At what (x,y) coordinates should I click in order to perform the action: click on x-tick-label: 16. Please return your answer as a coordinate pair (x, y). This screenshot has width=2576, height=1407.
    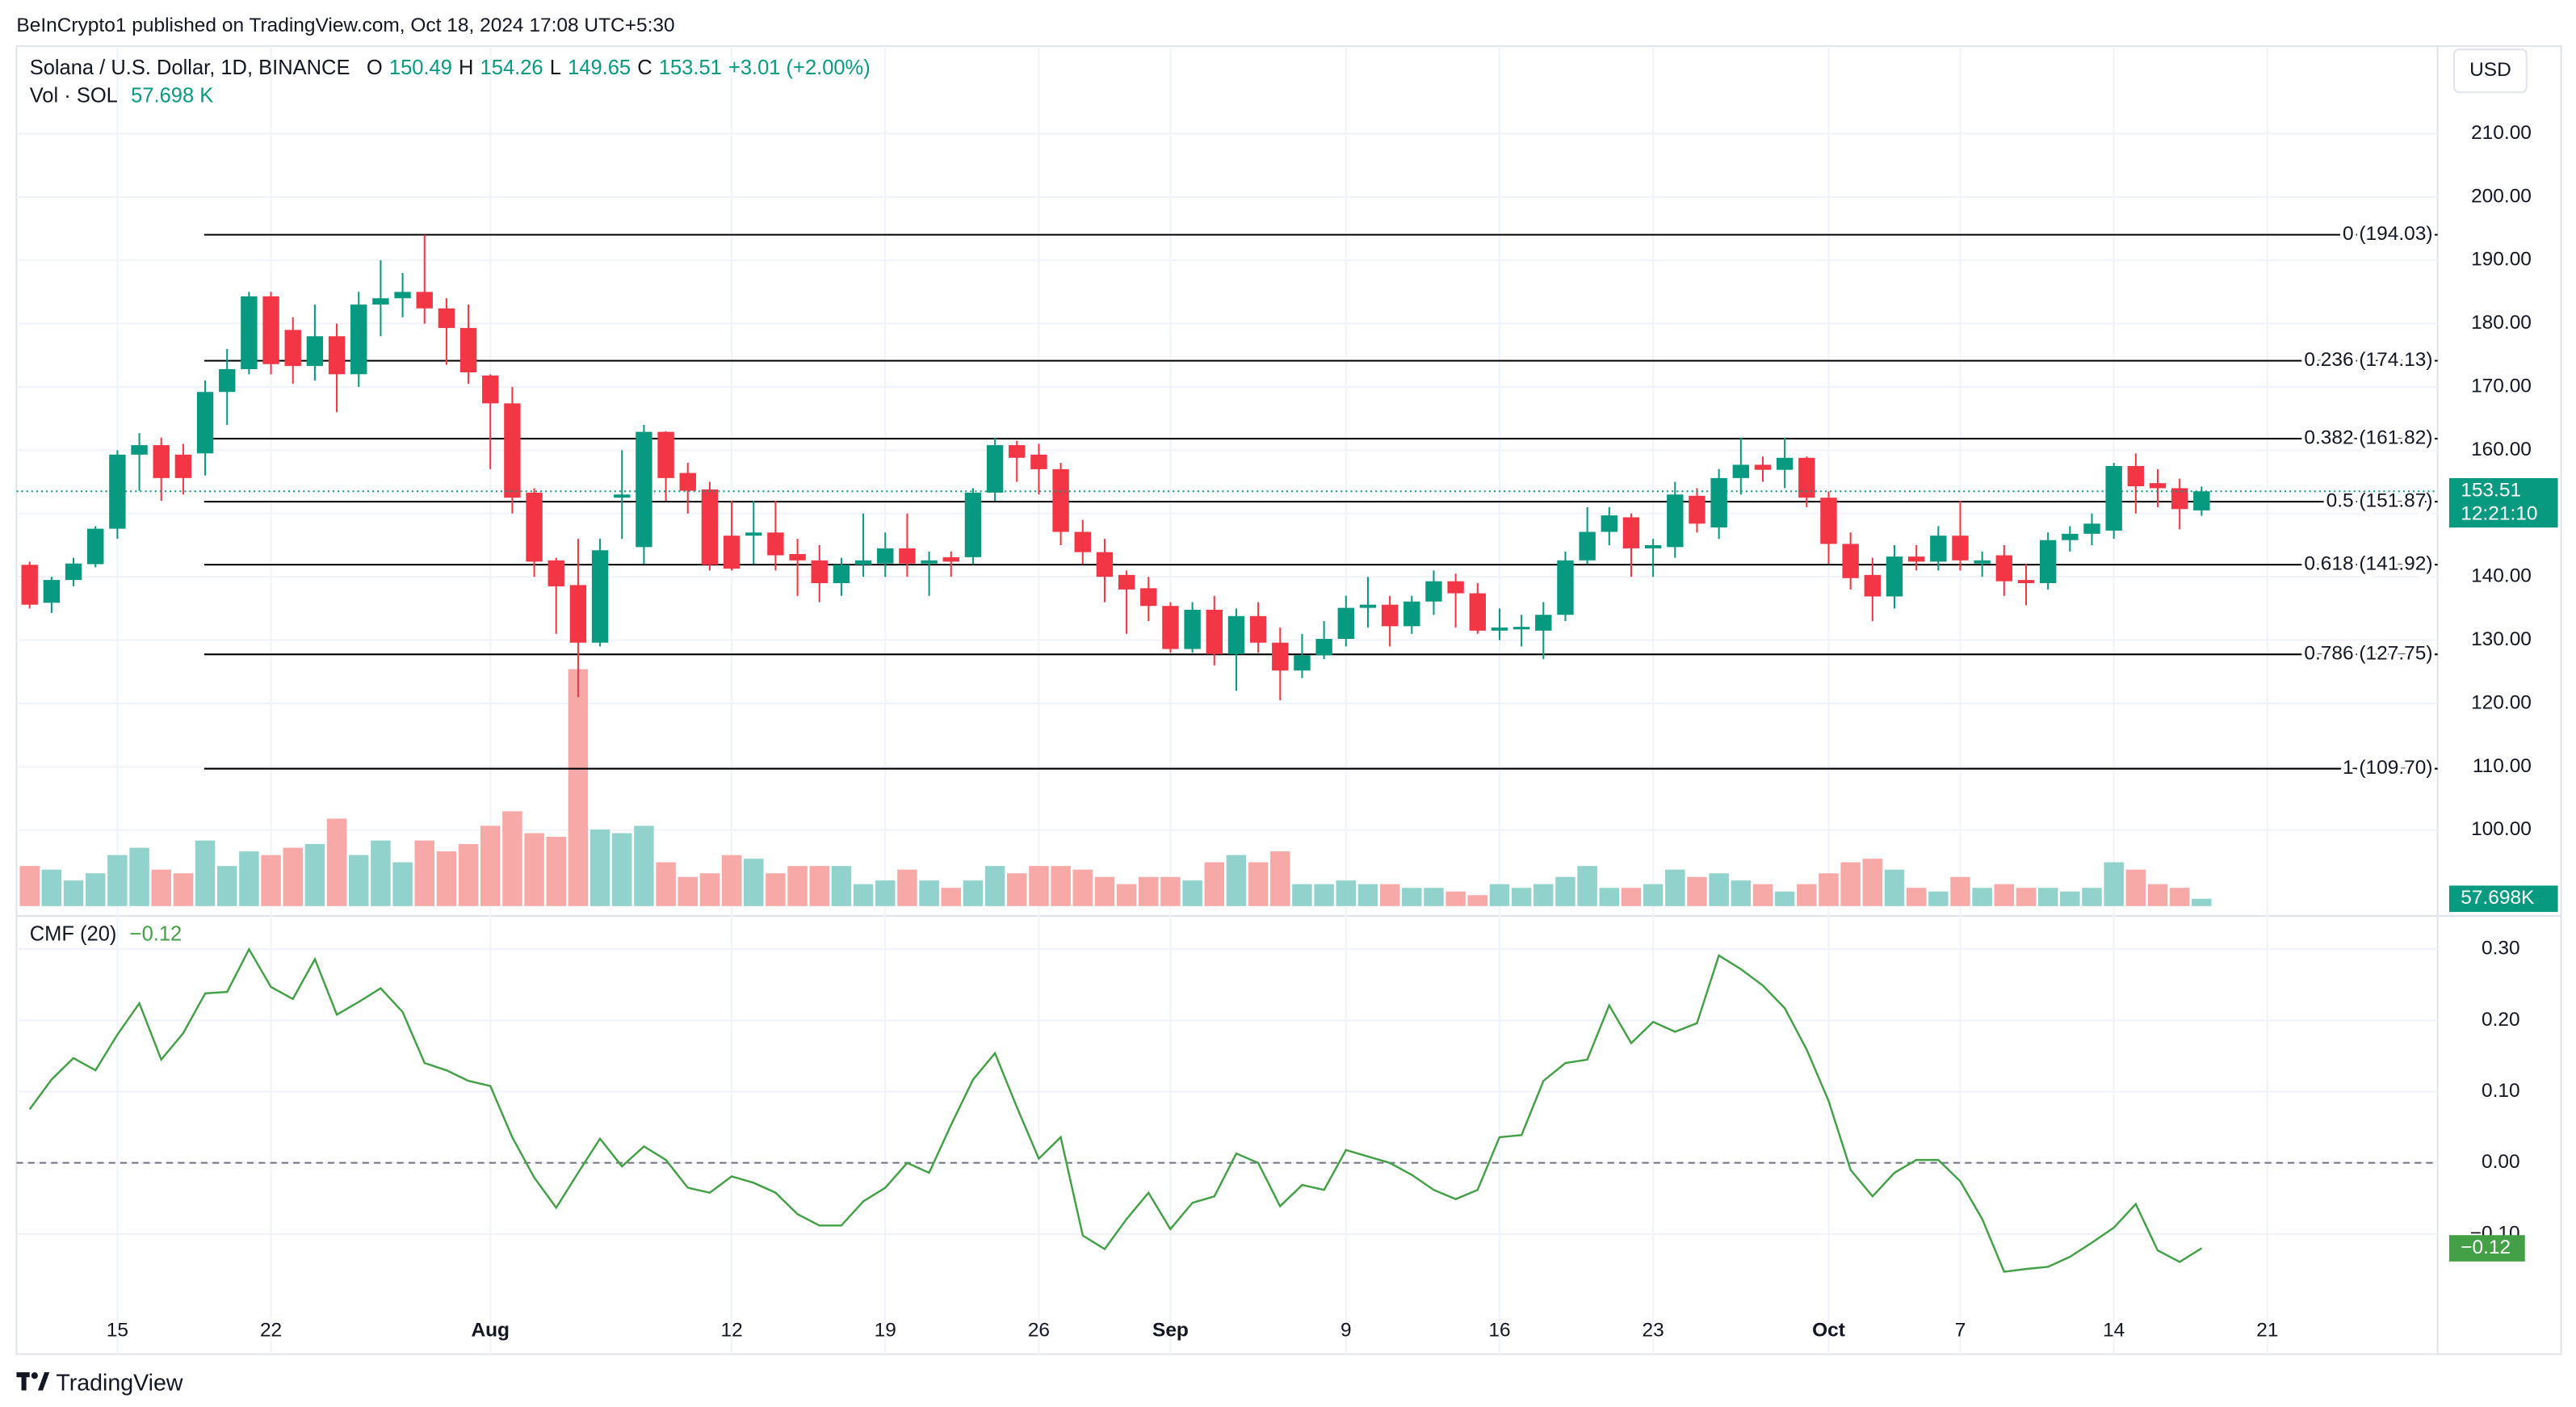
    Looking at the image, I should click on (1499, 1330).